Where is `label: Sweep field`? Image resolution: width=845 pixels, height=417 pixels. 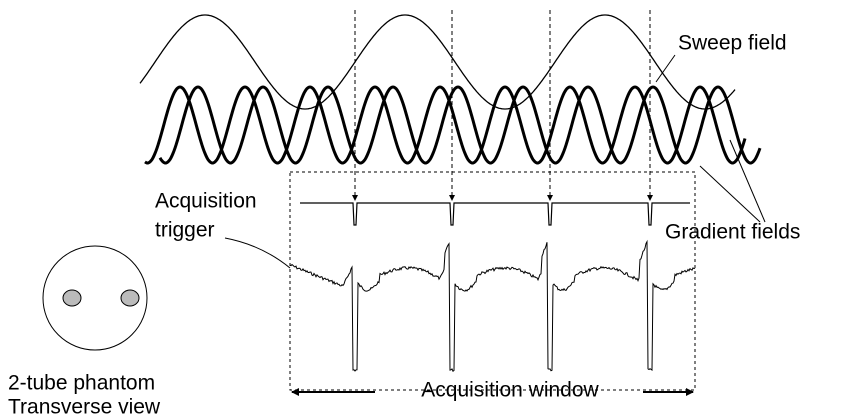
label: Sweep field is located at coordinates (732, 43).